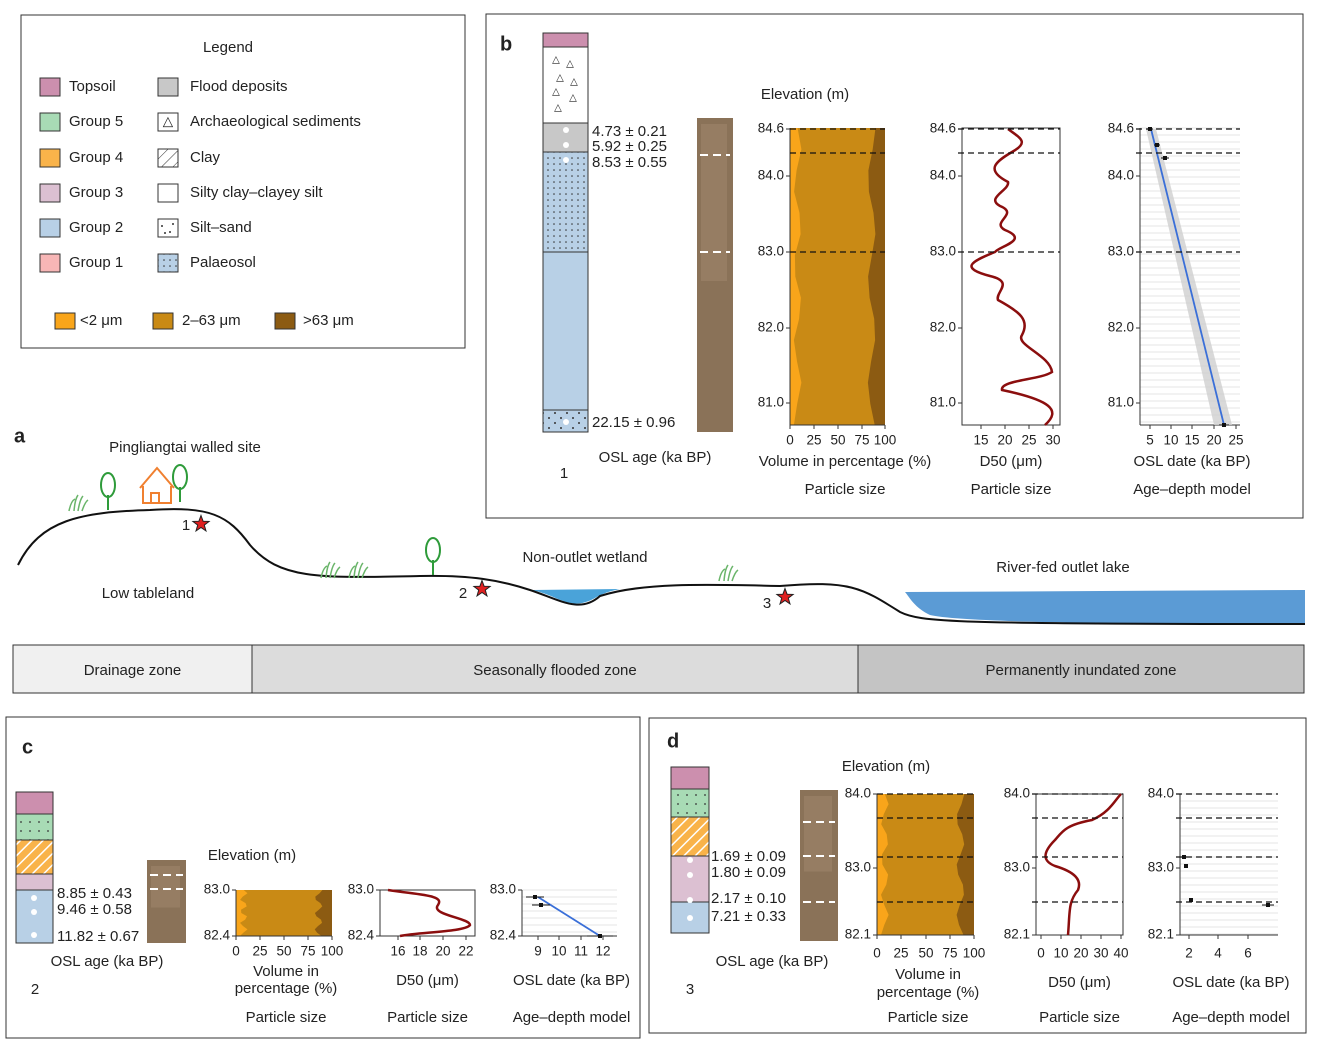  I want to click on axis-title: Elevation (m), so click(805, 94).